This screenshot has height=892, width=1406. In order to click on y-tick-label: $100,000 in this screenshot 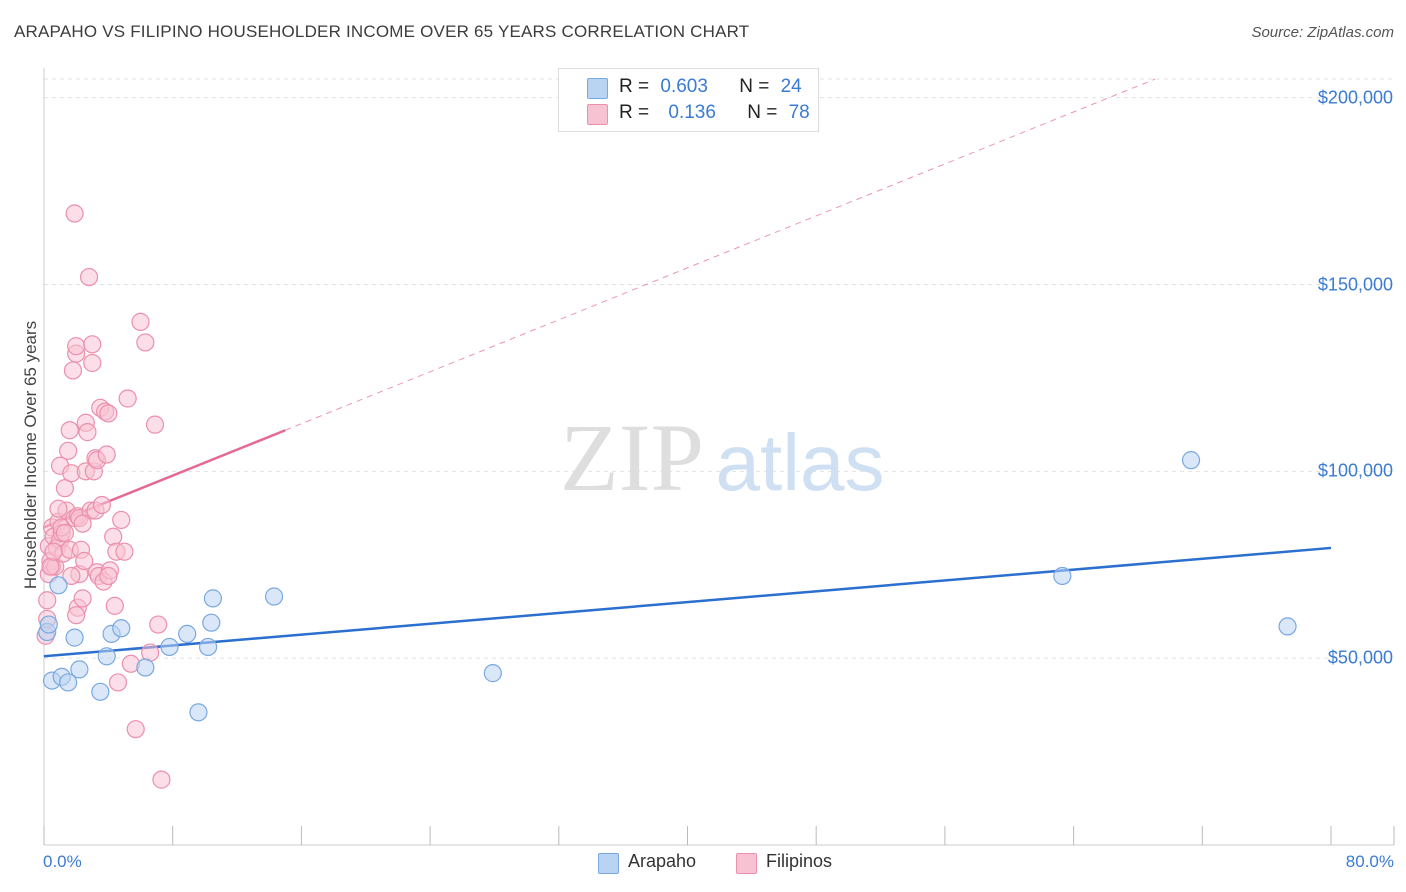, I will do `click(1355, 470)`.